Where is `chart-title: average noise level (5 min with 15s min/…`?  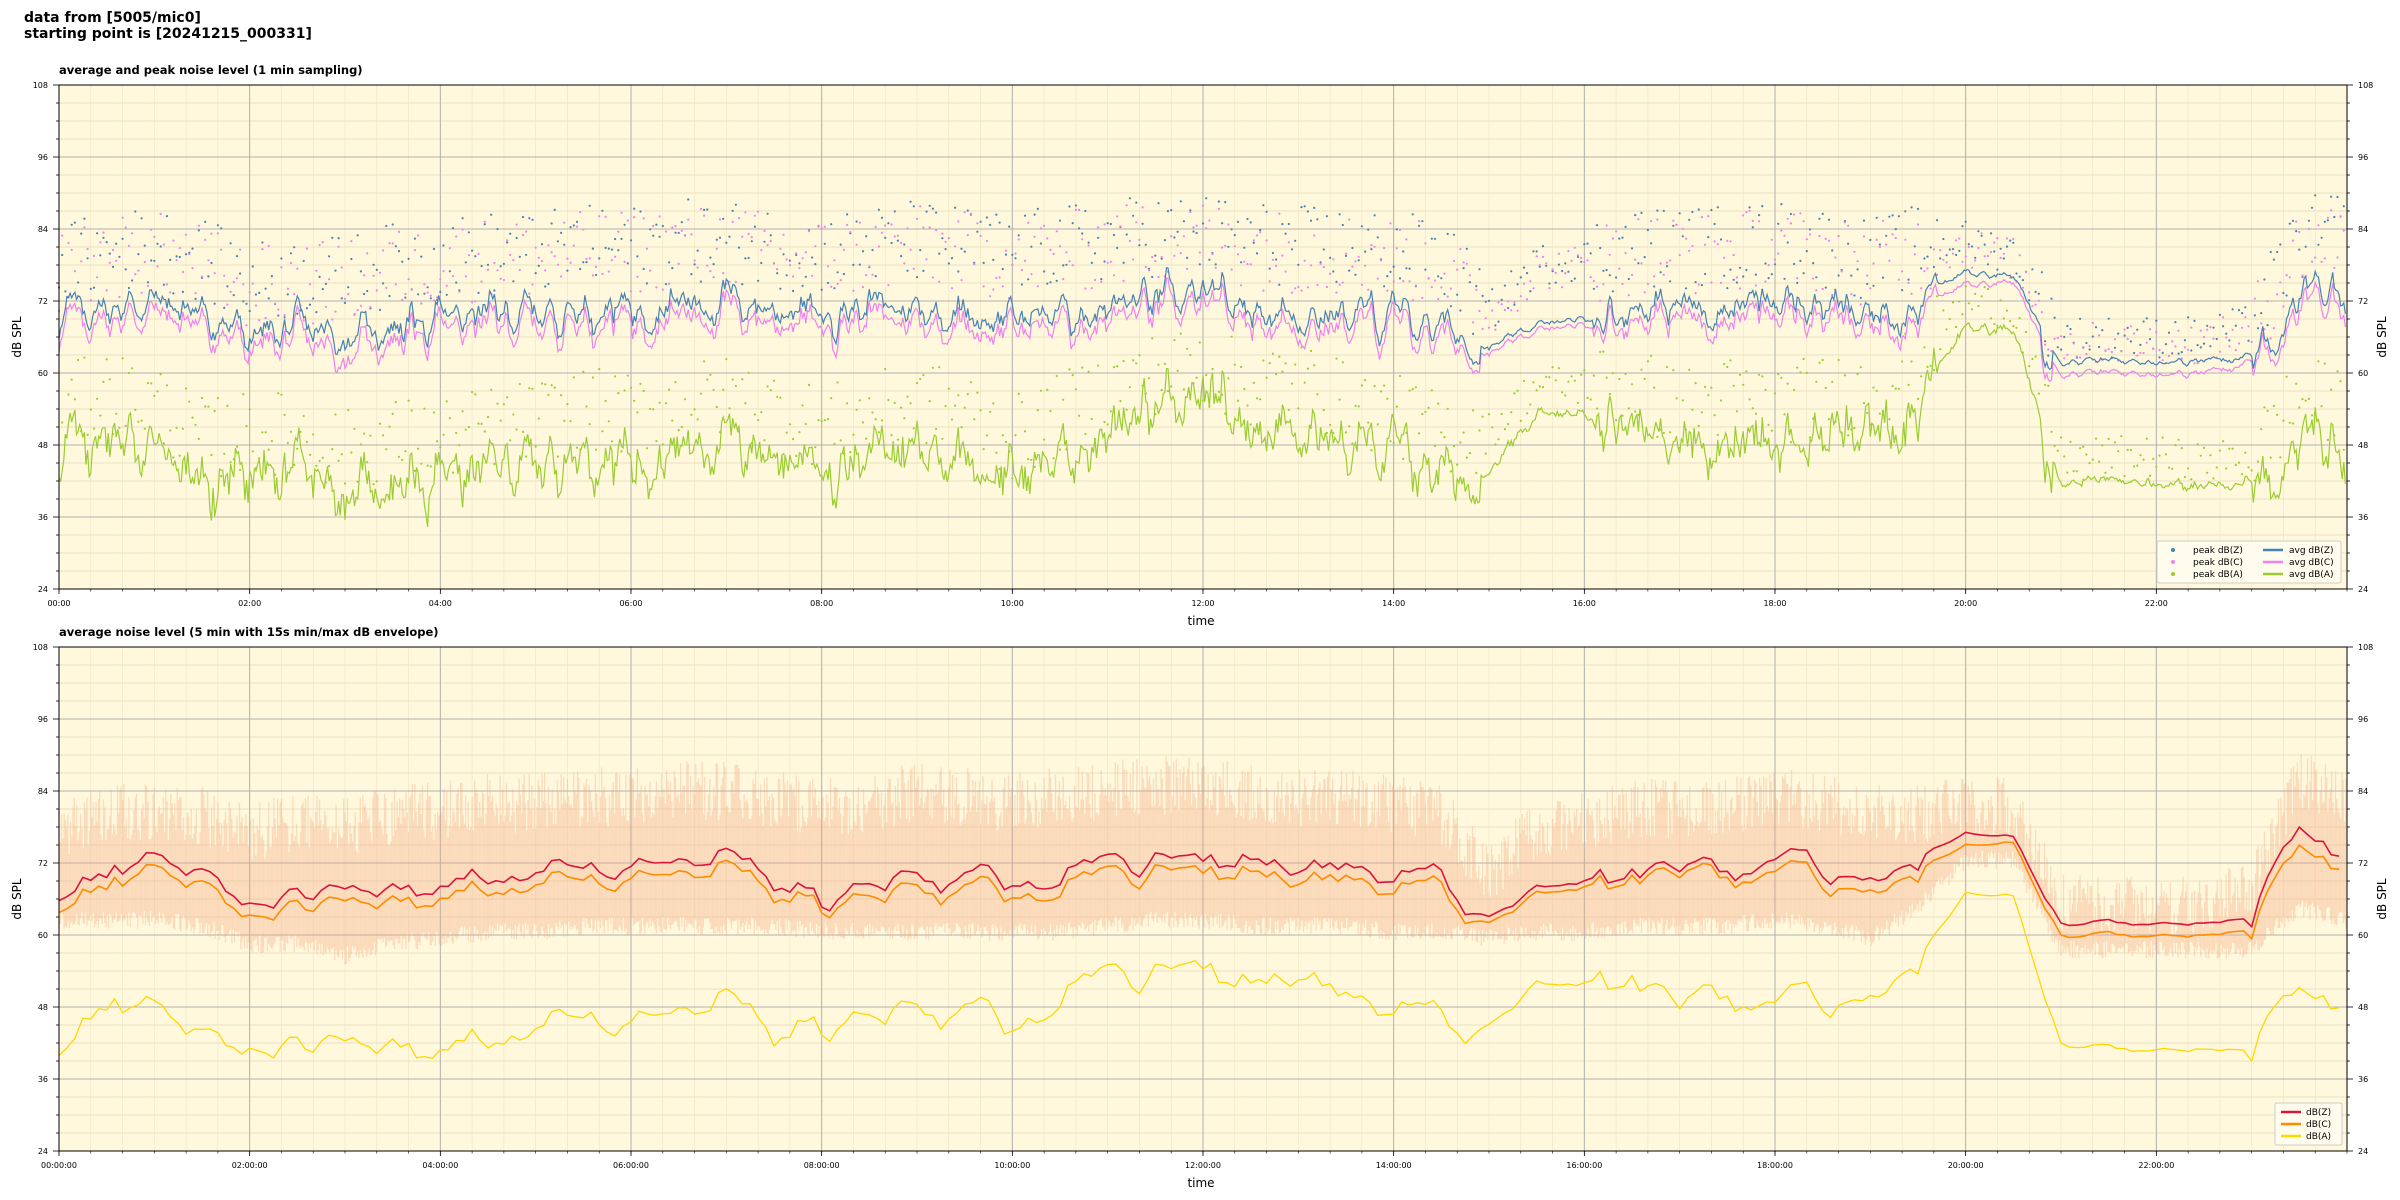 chart-title: average noise level (5 min with 15s min/… is located at coordinates (249, 632).